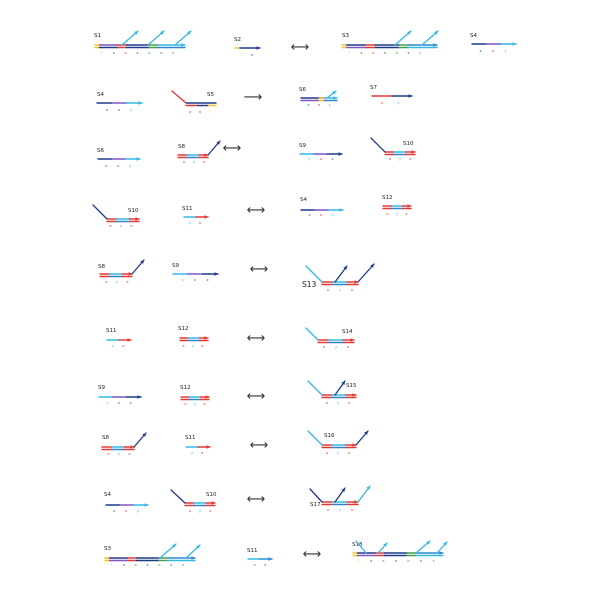  I want to click on species-label: S13, so click(309, 284).